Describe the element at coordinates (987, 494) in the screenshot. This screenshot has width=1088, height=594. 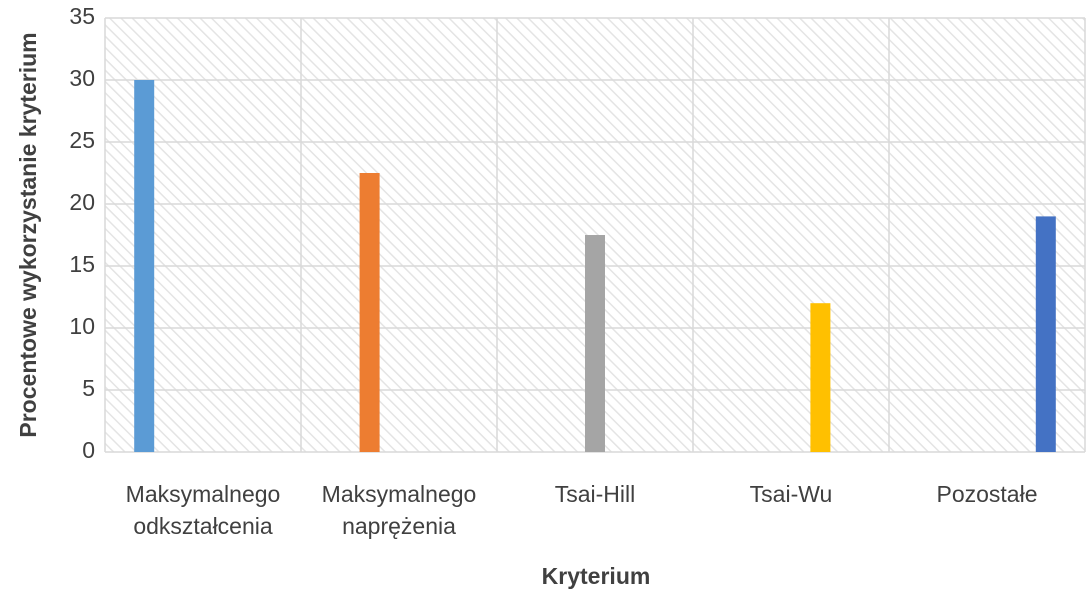
I see `x-tick-label: Pozostałe` at that location.